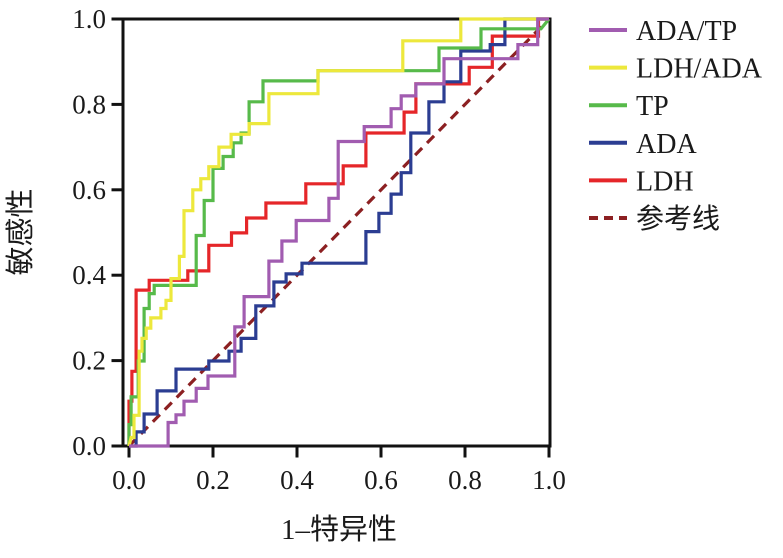 This screenshot has height=558, width=783. What do you see at coordinates (665, 181) in the screenshot?
I see `legend-label-LDH: LDH` at bounding box center [665, 181].